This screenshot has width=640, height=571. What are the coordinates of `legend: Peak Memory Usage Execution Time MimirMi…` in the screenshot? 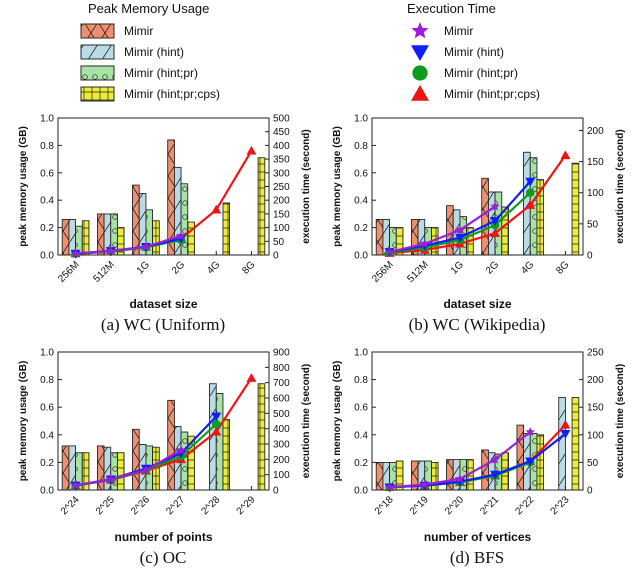 It's located at (310, 51).